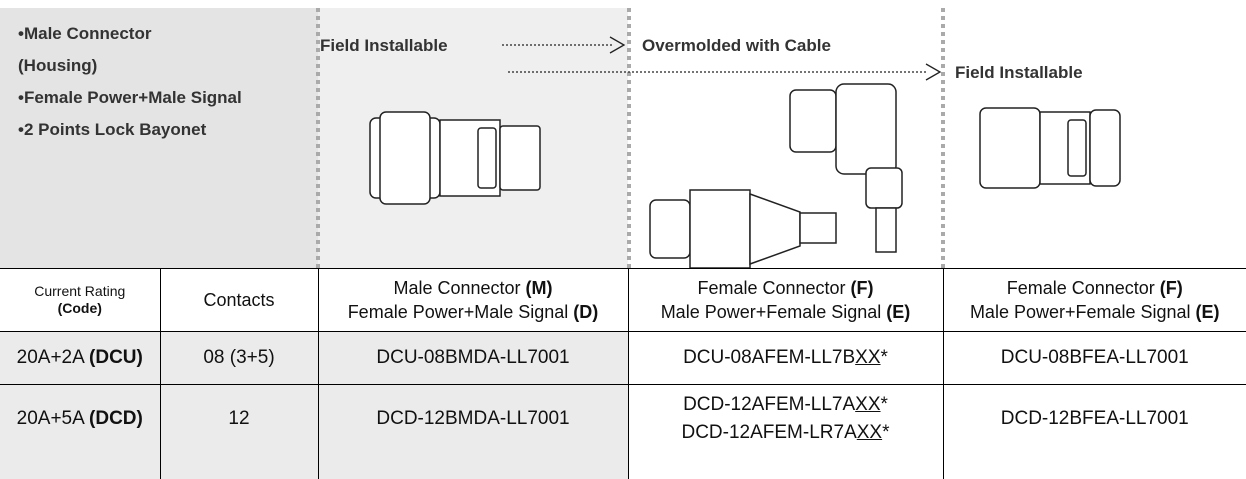 This screenshot has width=1246, height=479. I want to click on cell-text: DCU-08BFEA-LL7001, so click(1094, 357).